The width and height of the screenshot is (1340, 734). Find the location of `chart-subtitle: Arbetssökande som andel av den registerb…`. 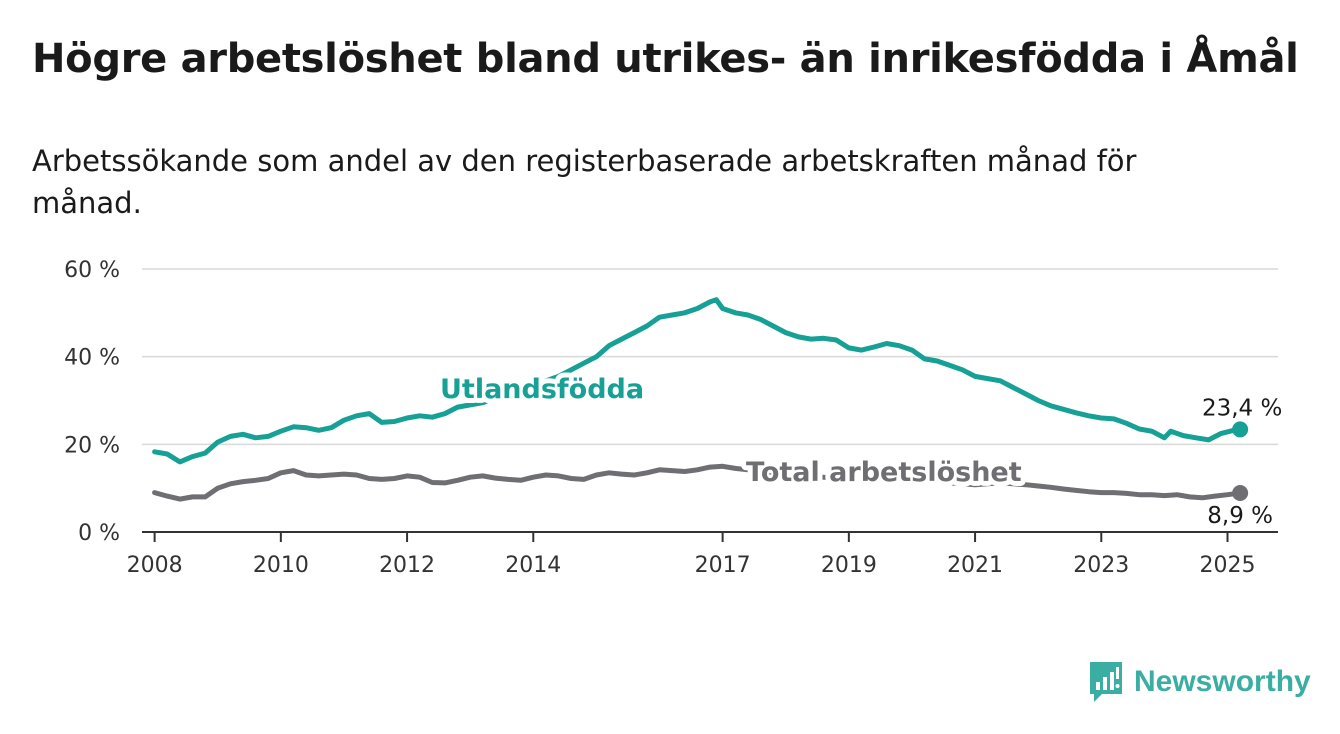

chart-subtitle: Arbetssökande som andel av den registerb… is located at coordinates (584, 182).